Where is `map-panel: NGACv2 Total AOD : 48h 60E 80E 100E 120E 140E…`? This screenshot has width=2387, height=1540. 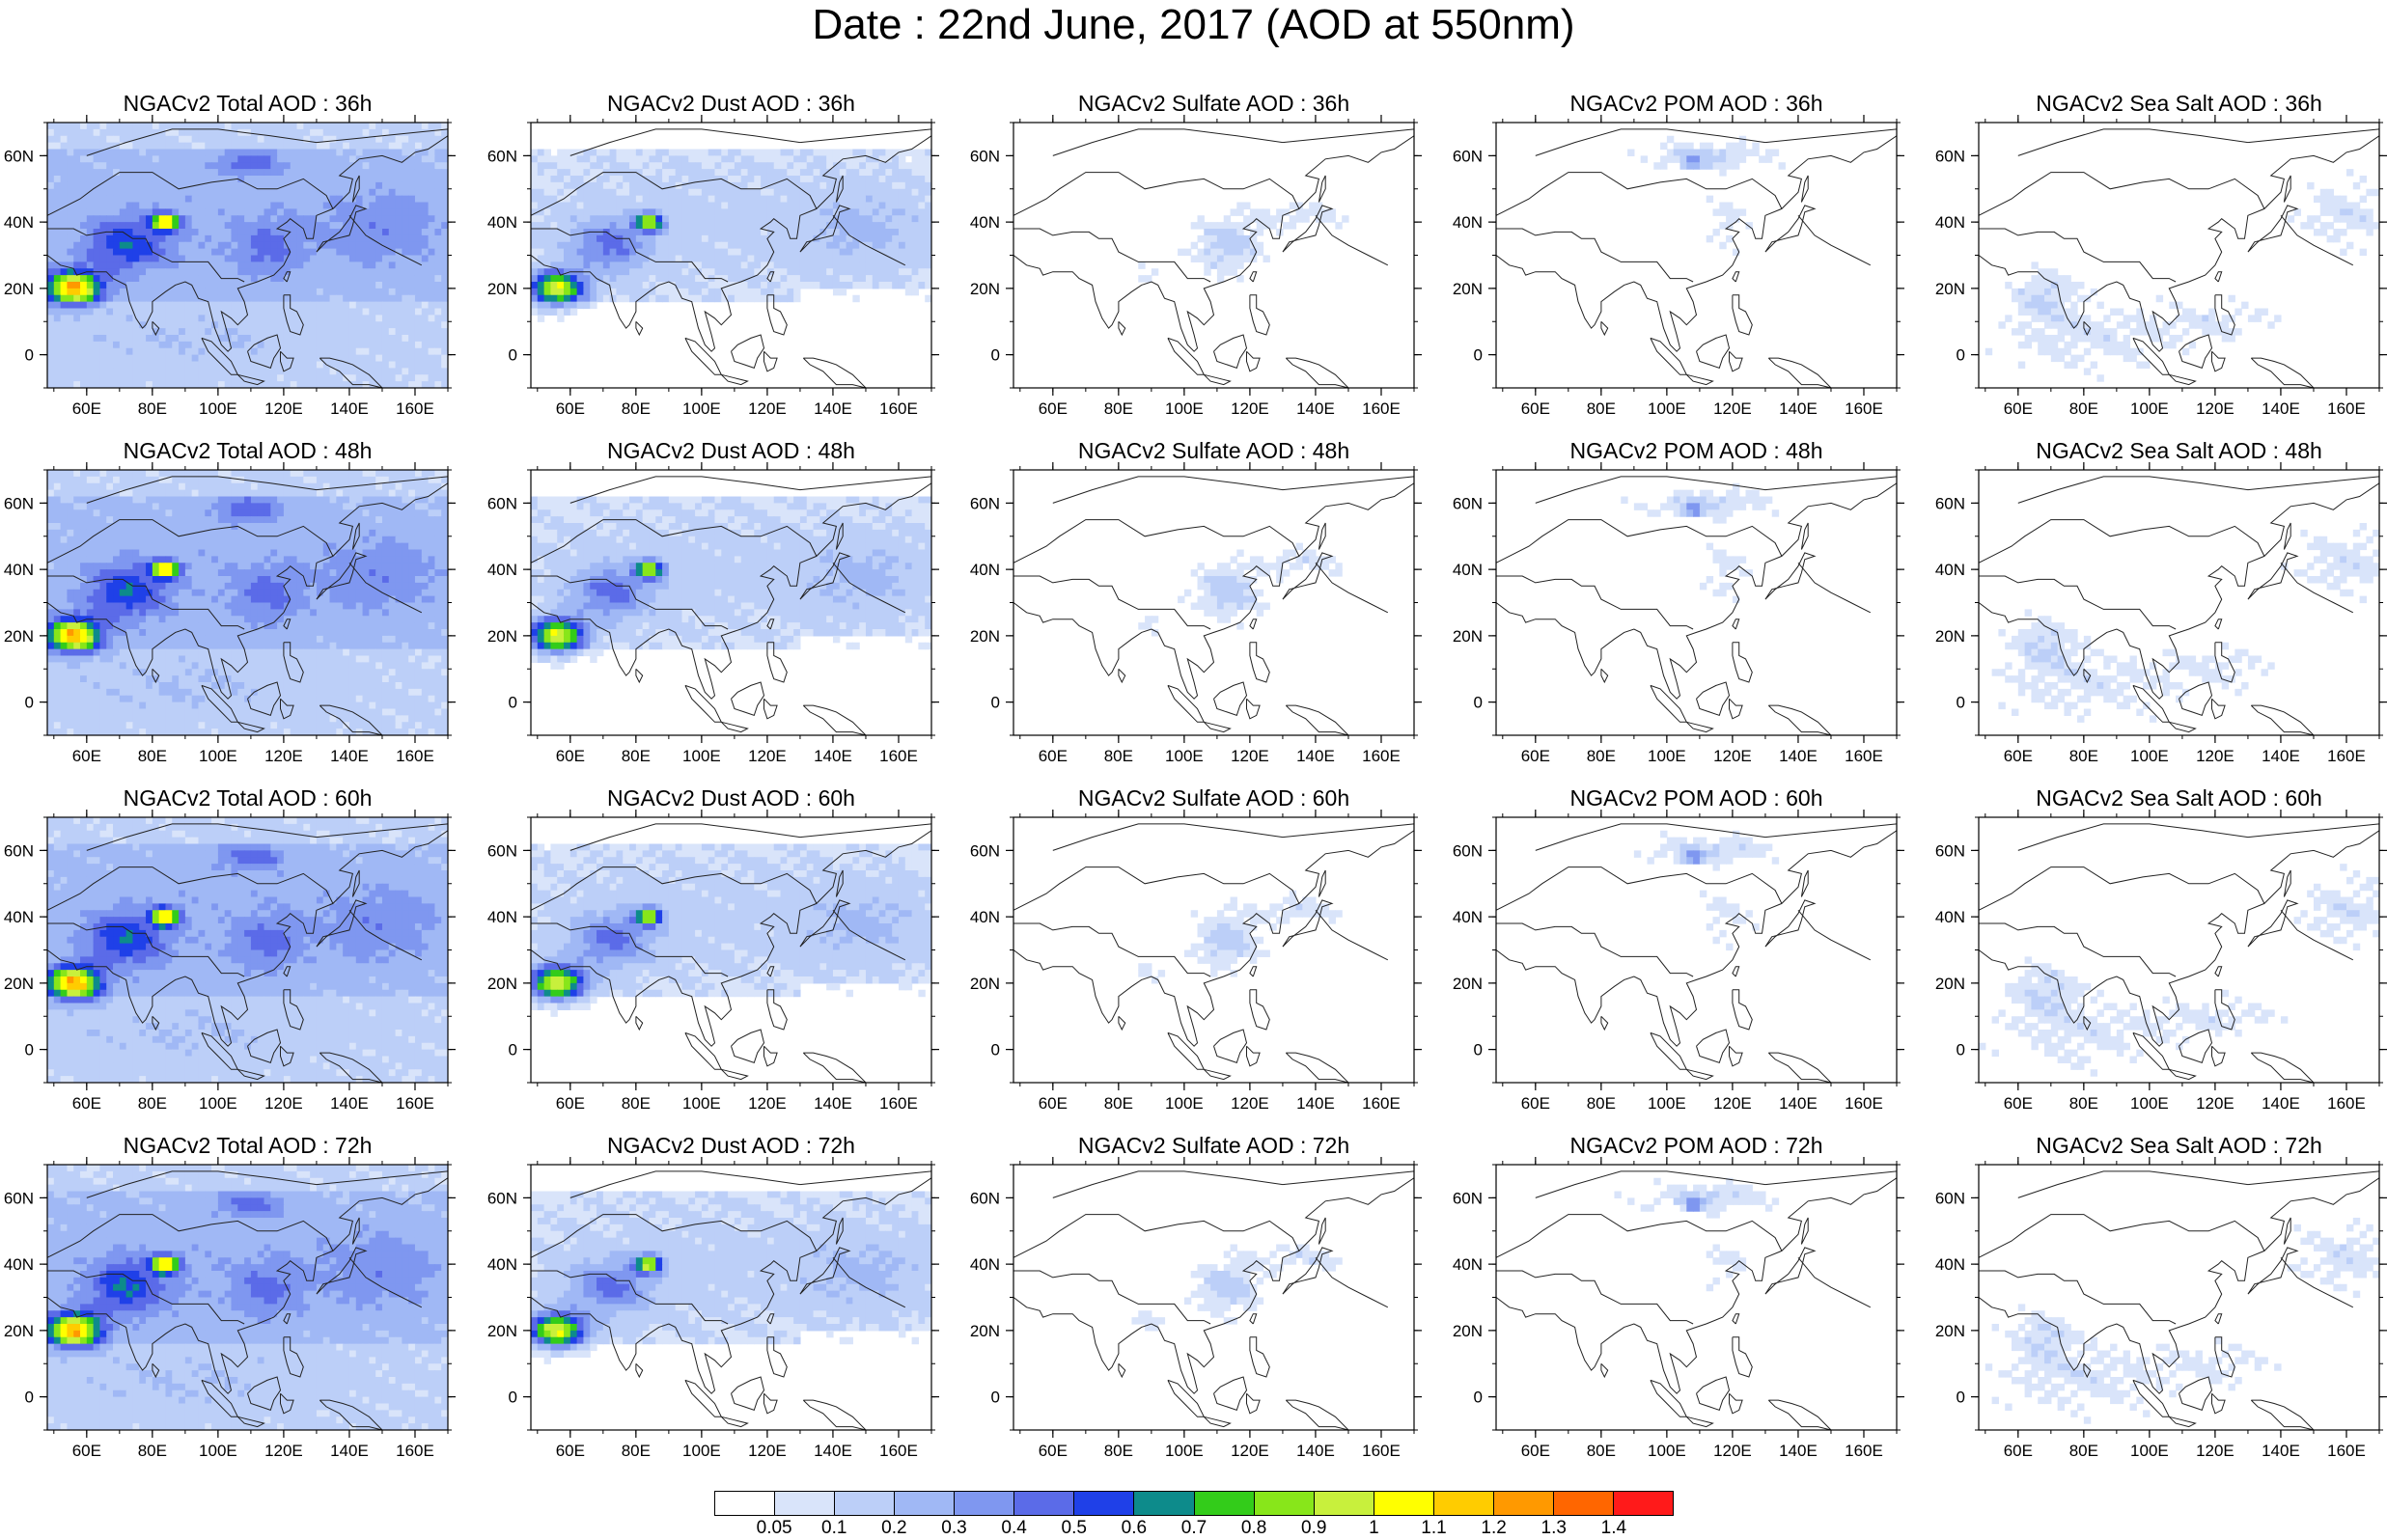 map-panel: NGACv2 Total AOD : 48h 60E 80E 100E 120E 140E… is located at coordinates (230, 601).